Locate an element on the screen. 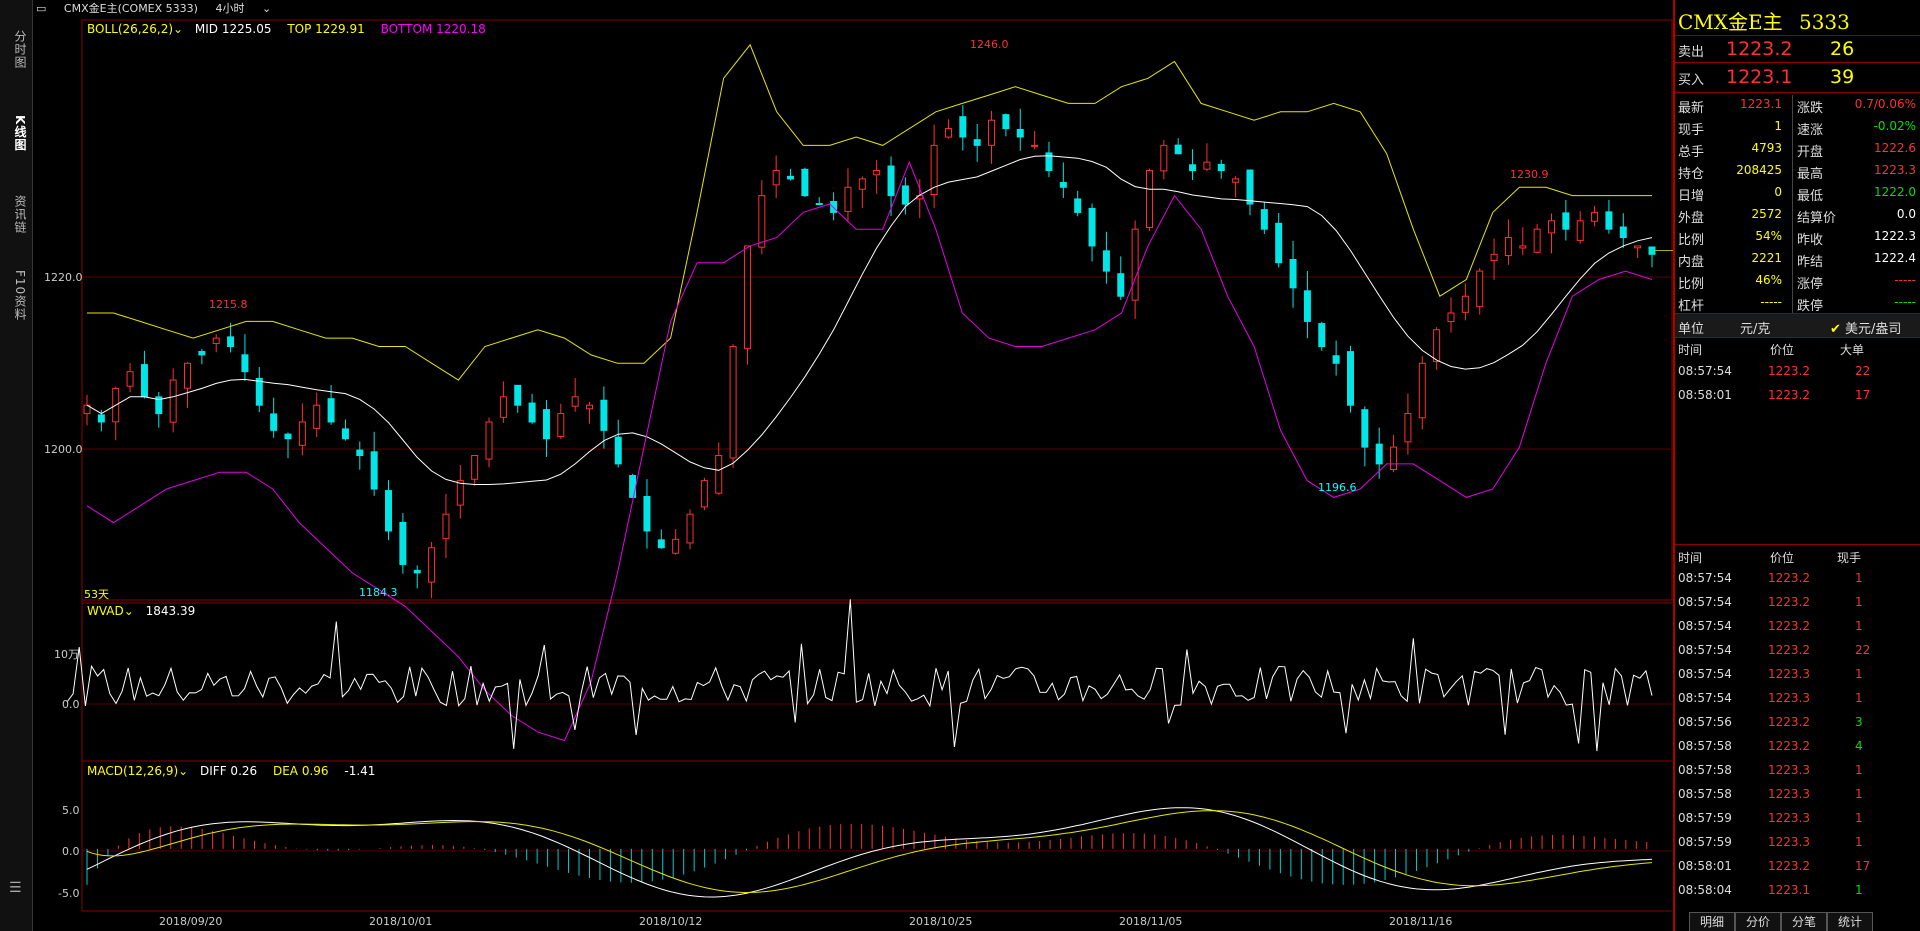  row-time: 08:58:01 is located at coordinates (1705, 866).